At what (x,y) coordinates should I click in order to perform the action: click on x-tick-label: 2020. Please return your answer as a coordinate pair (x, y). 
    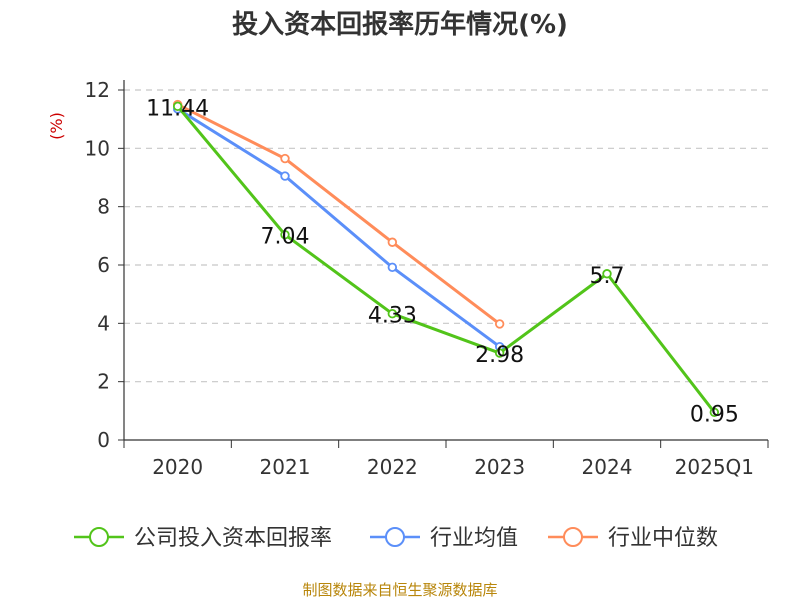
    Looking at the image, I should click on (177, 467).